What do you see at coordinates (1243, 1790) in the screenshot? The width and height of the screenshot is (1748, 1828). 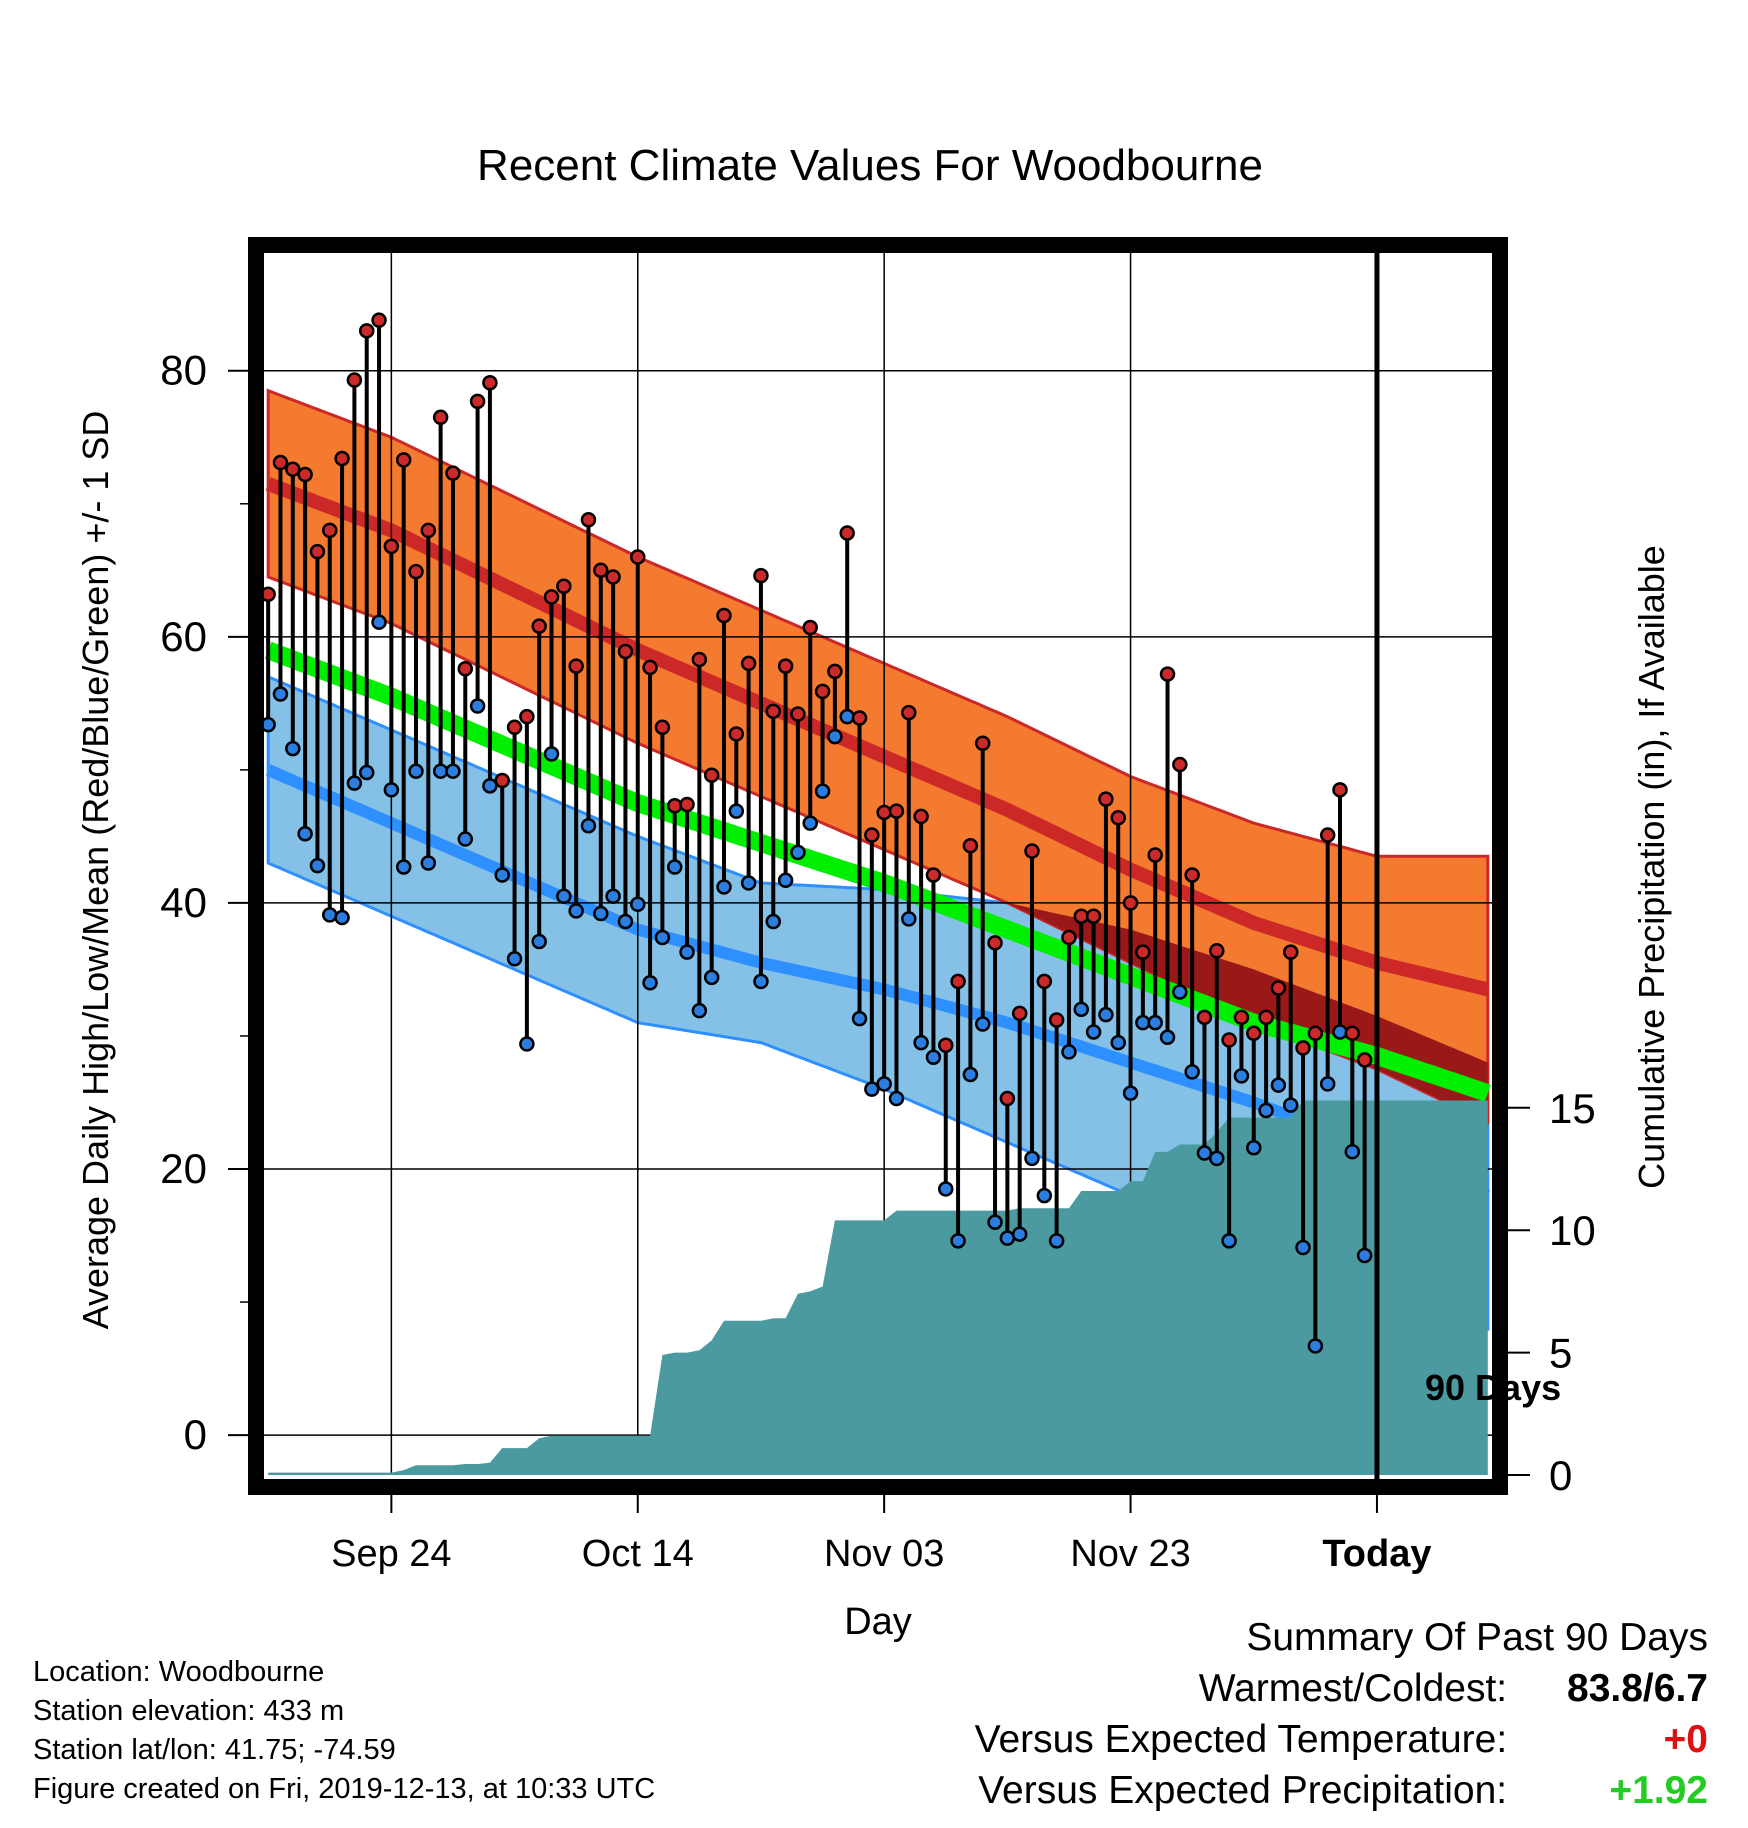 I see `precip-anomaly-label: Versus Expected Precipitation:` at bounding box center [1243, 1790].